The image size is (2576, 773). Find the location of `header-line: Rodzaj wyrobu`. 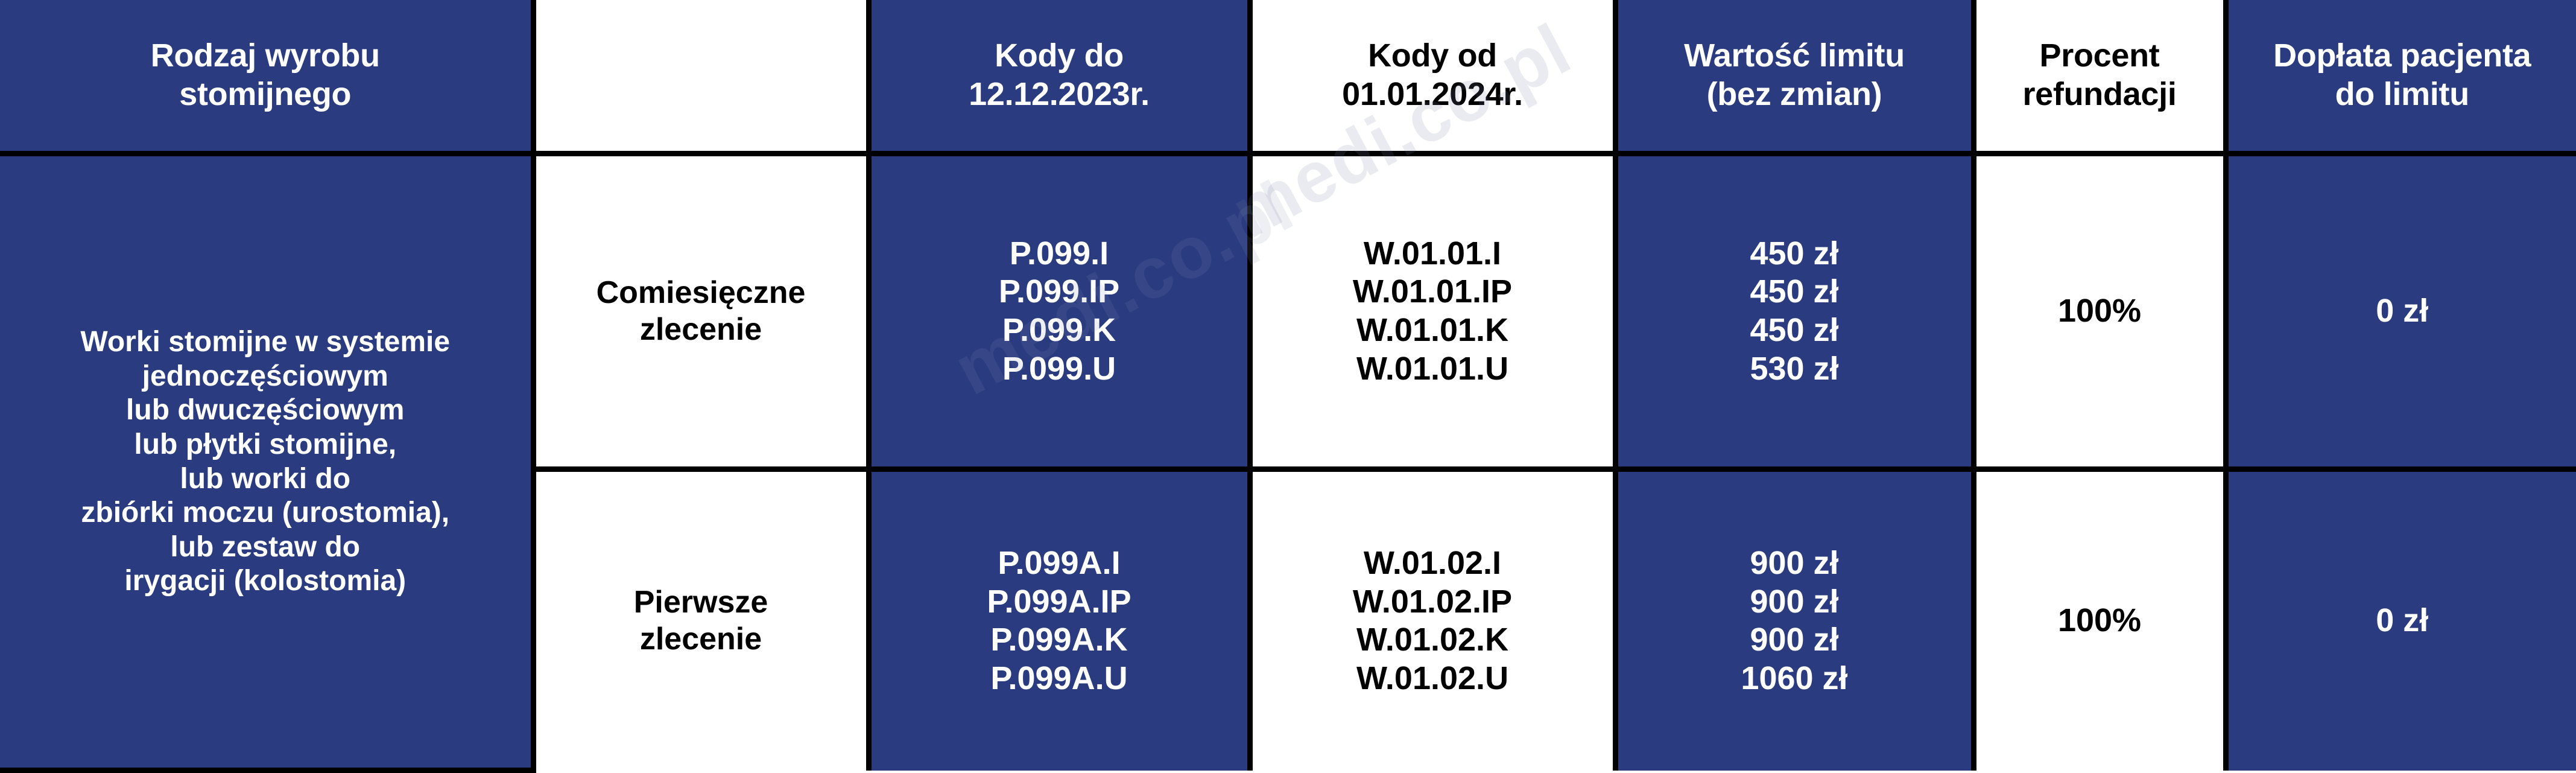

header-line: Rodzaj wyrobu is located at coordinates (265, 56).